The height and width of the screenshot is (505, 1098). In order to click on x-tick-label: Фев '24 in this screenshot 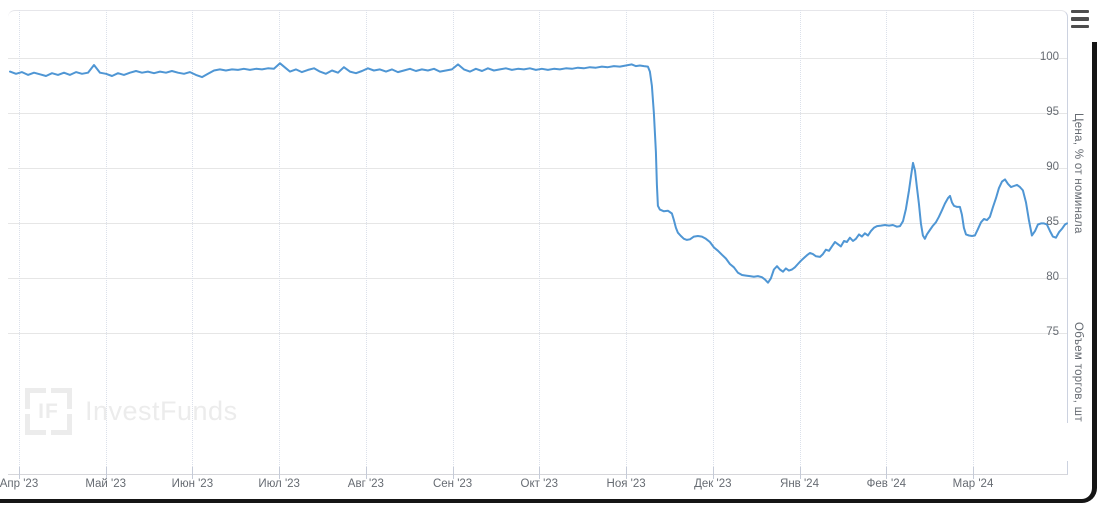, I will do `click(886, 484)`.